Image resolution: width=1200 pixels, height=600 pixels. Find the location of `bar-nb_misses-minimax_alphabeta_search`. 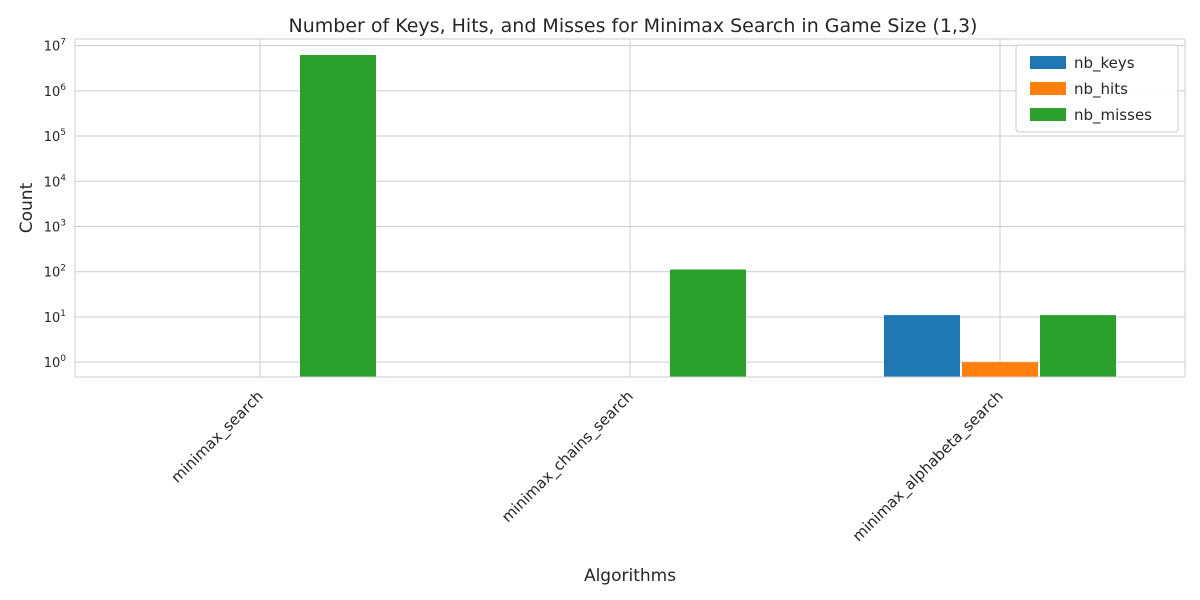

bar-nb_misses-minimax_alphabeta_search is located at coordinates (1078, 346).